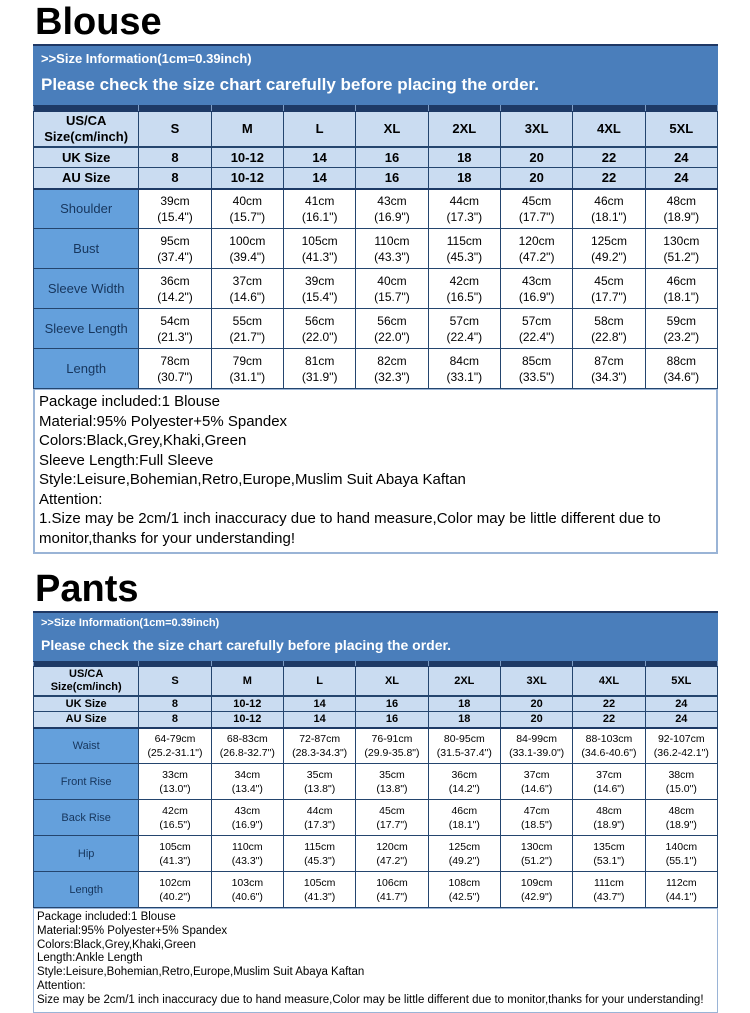  What do you see at coordinates (536, 208) in the screenshot?
I see `measurement-value-cell: 45cm (17.7")` at bounding box center [536, 208].